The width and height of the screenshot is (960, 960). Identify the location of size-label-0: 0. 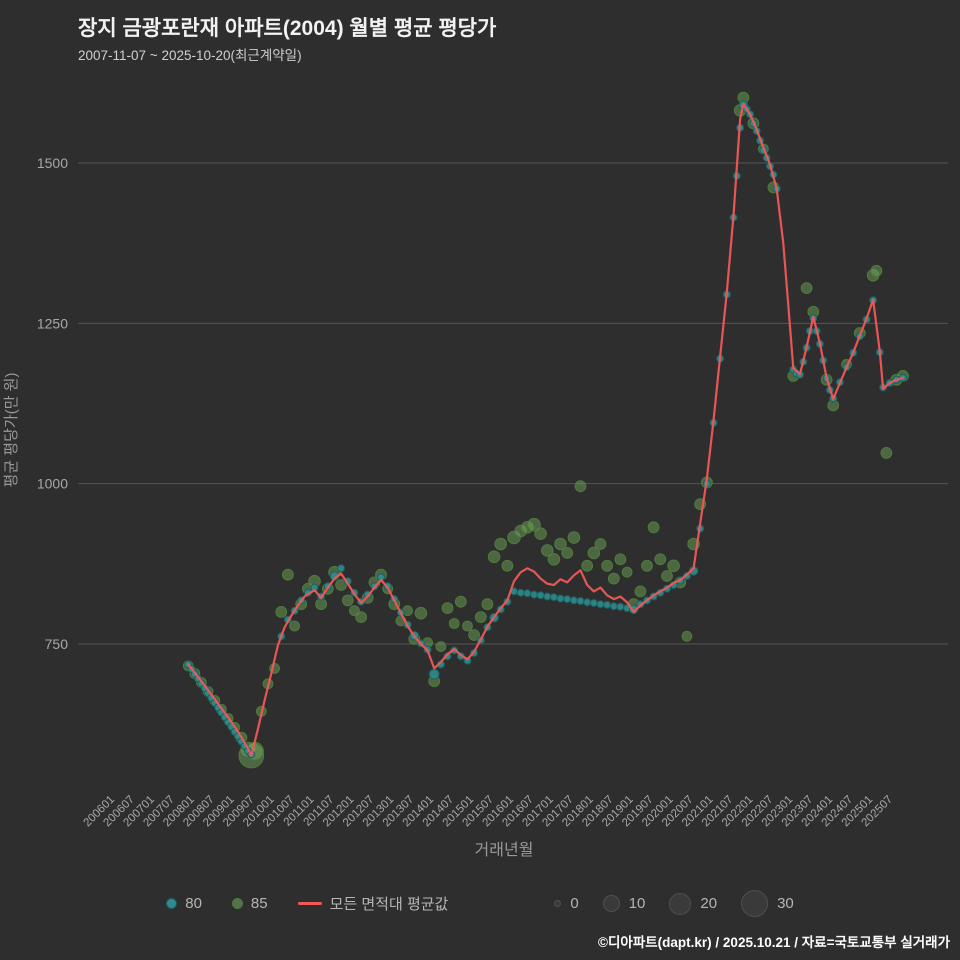
(574, 903).